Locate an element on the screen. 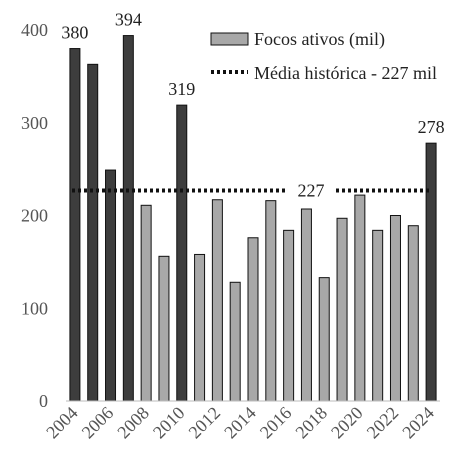  reference-line-label: 227 is located at coordinates (311, 190).